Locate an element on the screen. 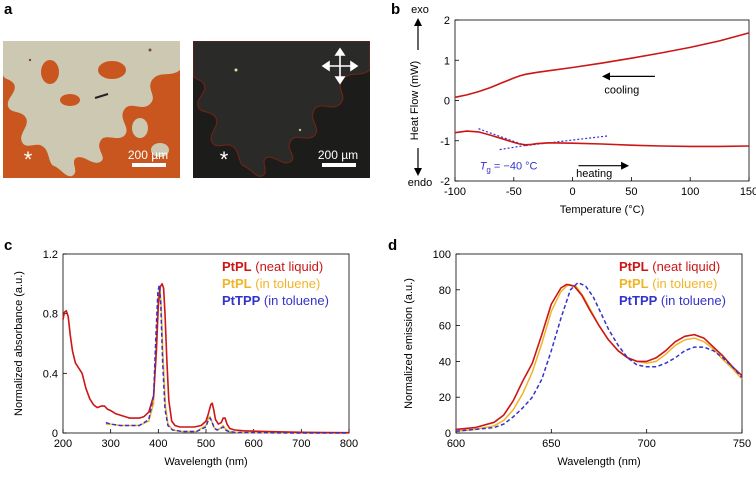 This screenshot has height=480, width=756. dsc-yaxis-label: Heat Flow (mW) is located at coordinates (415, 100).